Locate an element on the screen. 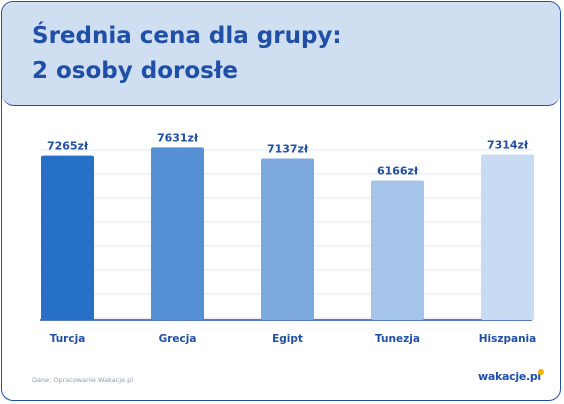  data-label: 7137zł is located at coordinates (288, 149).